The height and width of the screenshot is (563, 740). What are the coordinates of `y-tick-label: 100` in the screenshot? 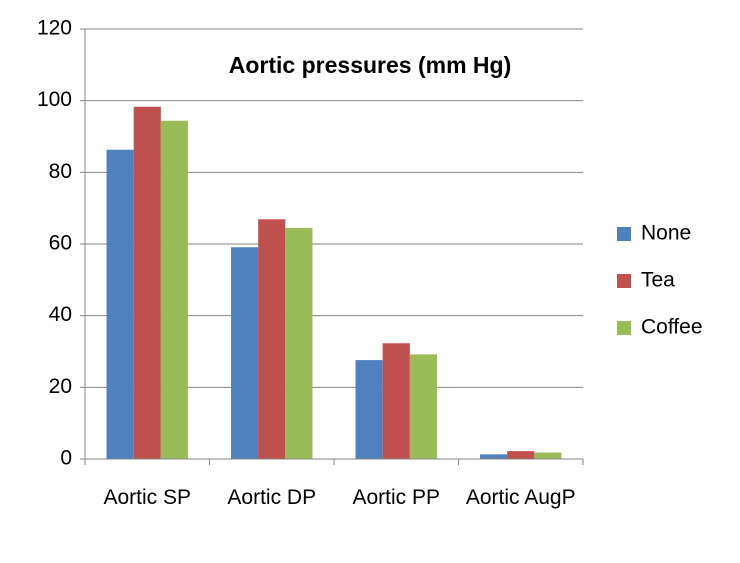 It's located at (54, 99).